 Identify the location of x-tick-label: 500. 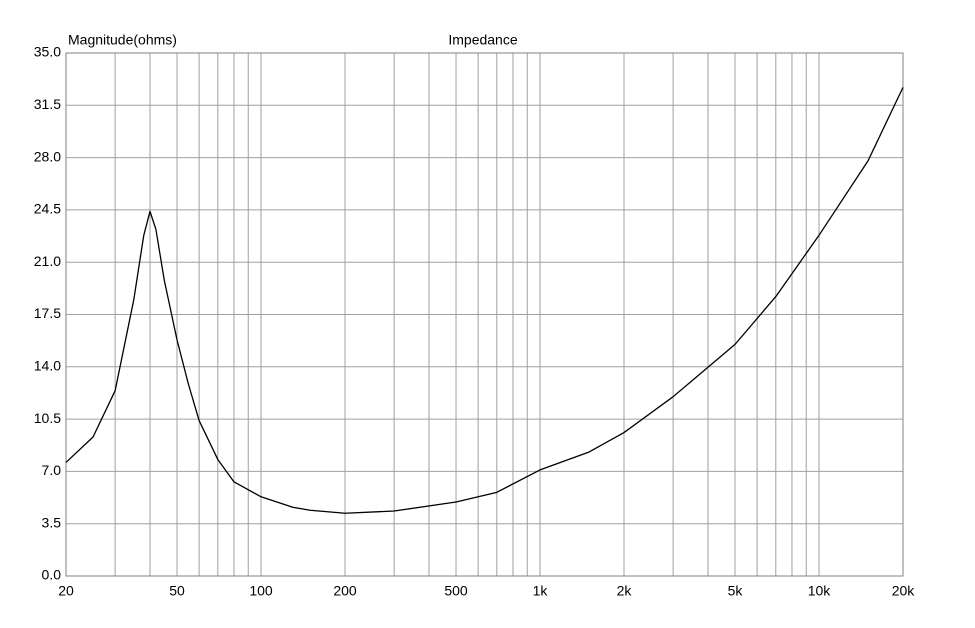
(456, 591).